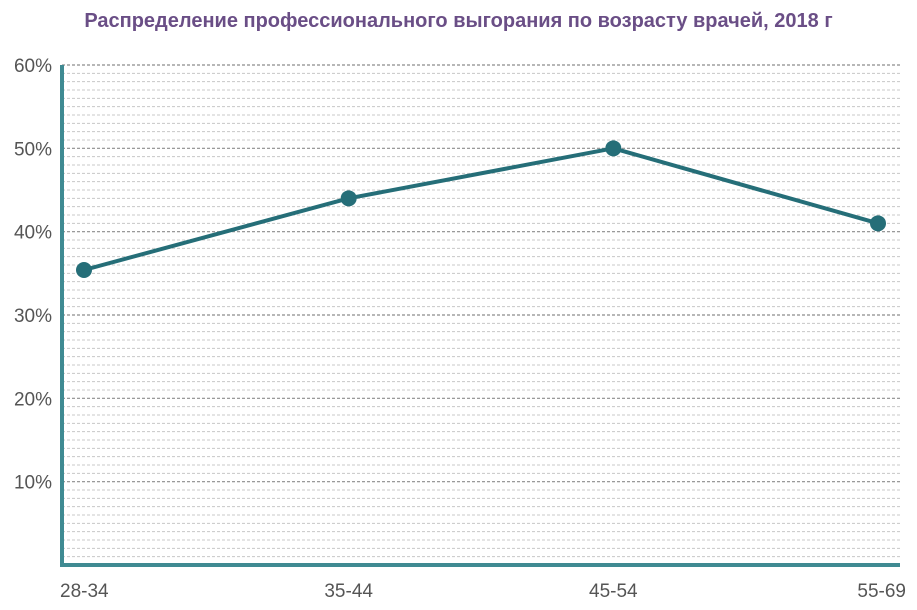  I want to click on y-tick-label: 20%, so click(33, 399).